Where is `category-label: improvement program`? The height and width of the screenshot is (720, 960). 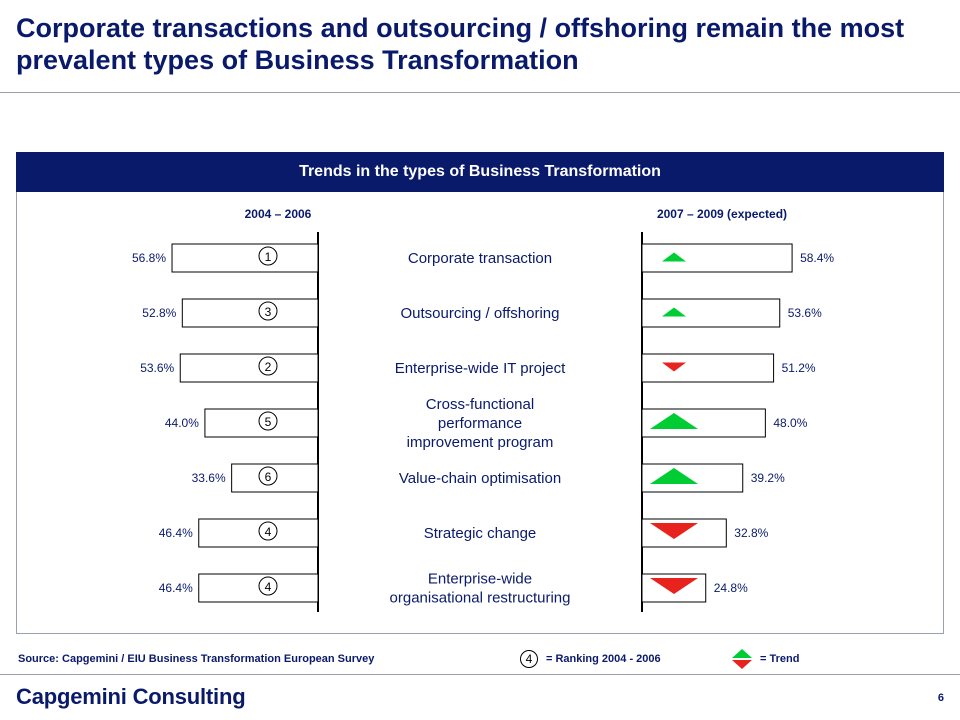
category-label: improvement program is located at coordinates (480, 442).